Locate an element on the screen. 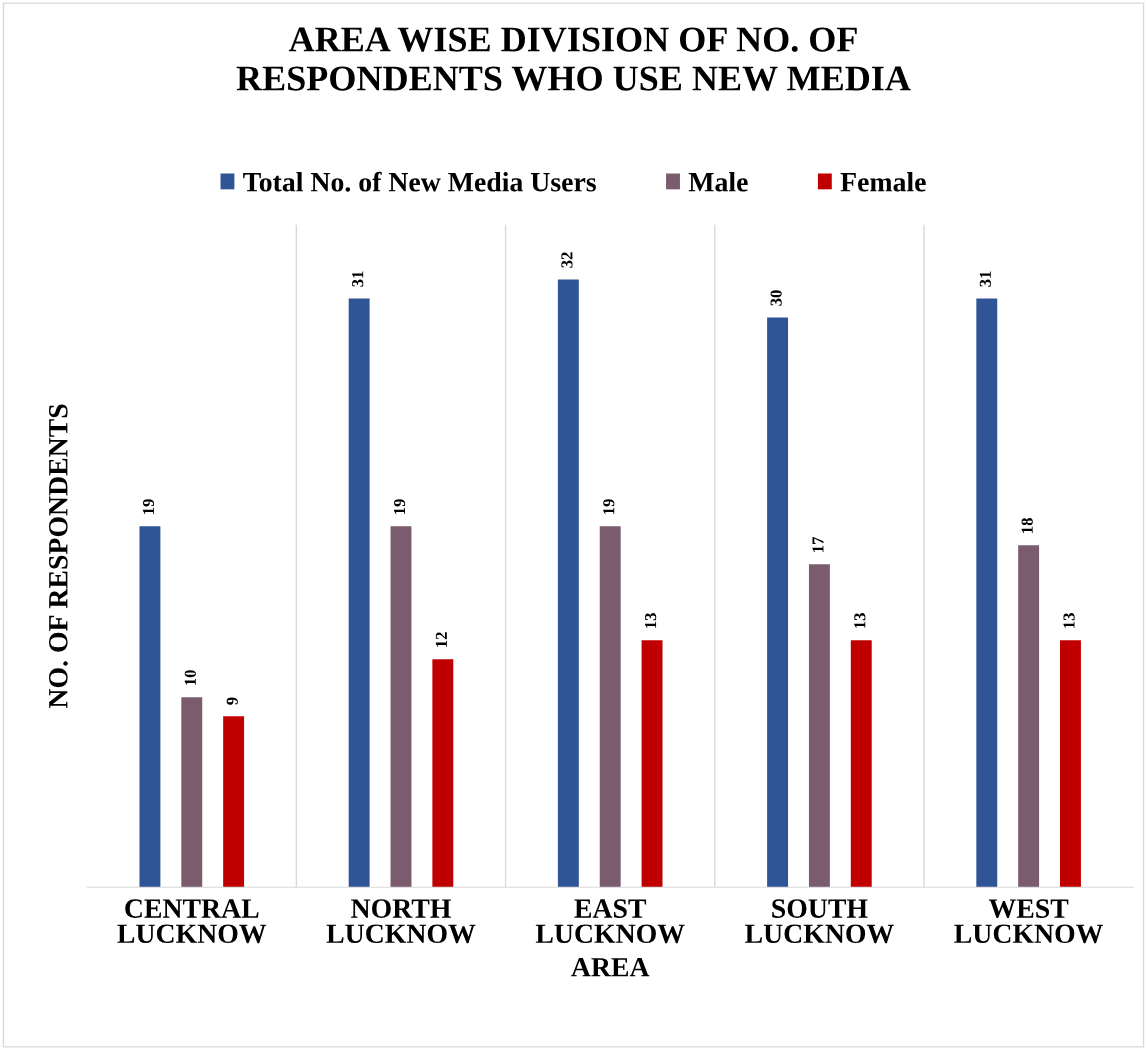  legend-label: Total No. of New Media Users is located at coordinates (419, 181).